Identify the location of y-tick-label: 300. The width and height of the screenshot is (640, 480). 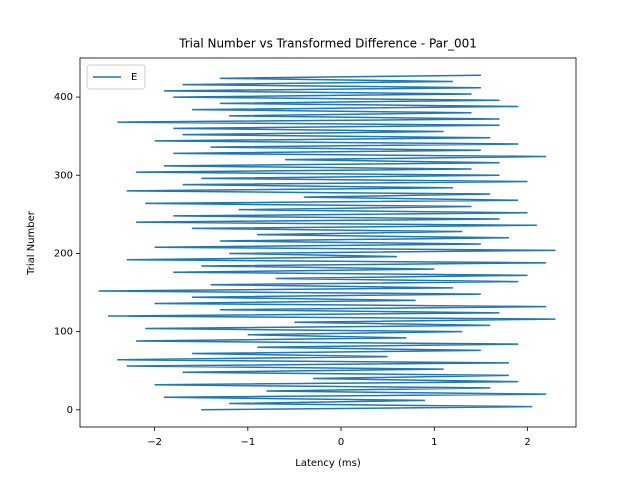
(63, 175).